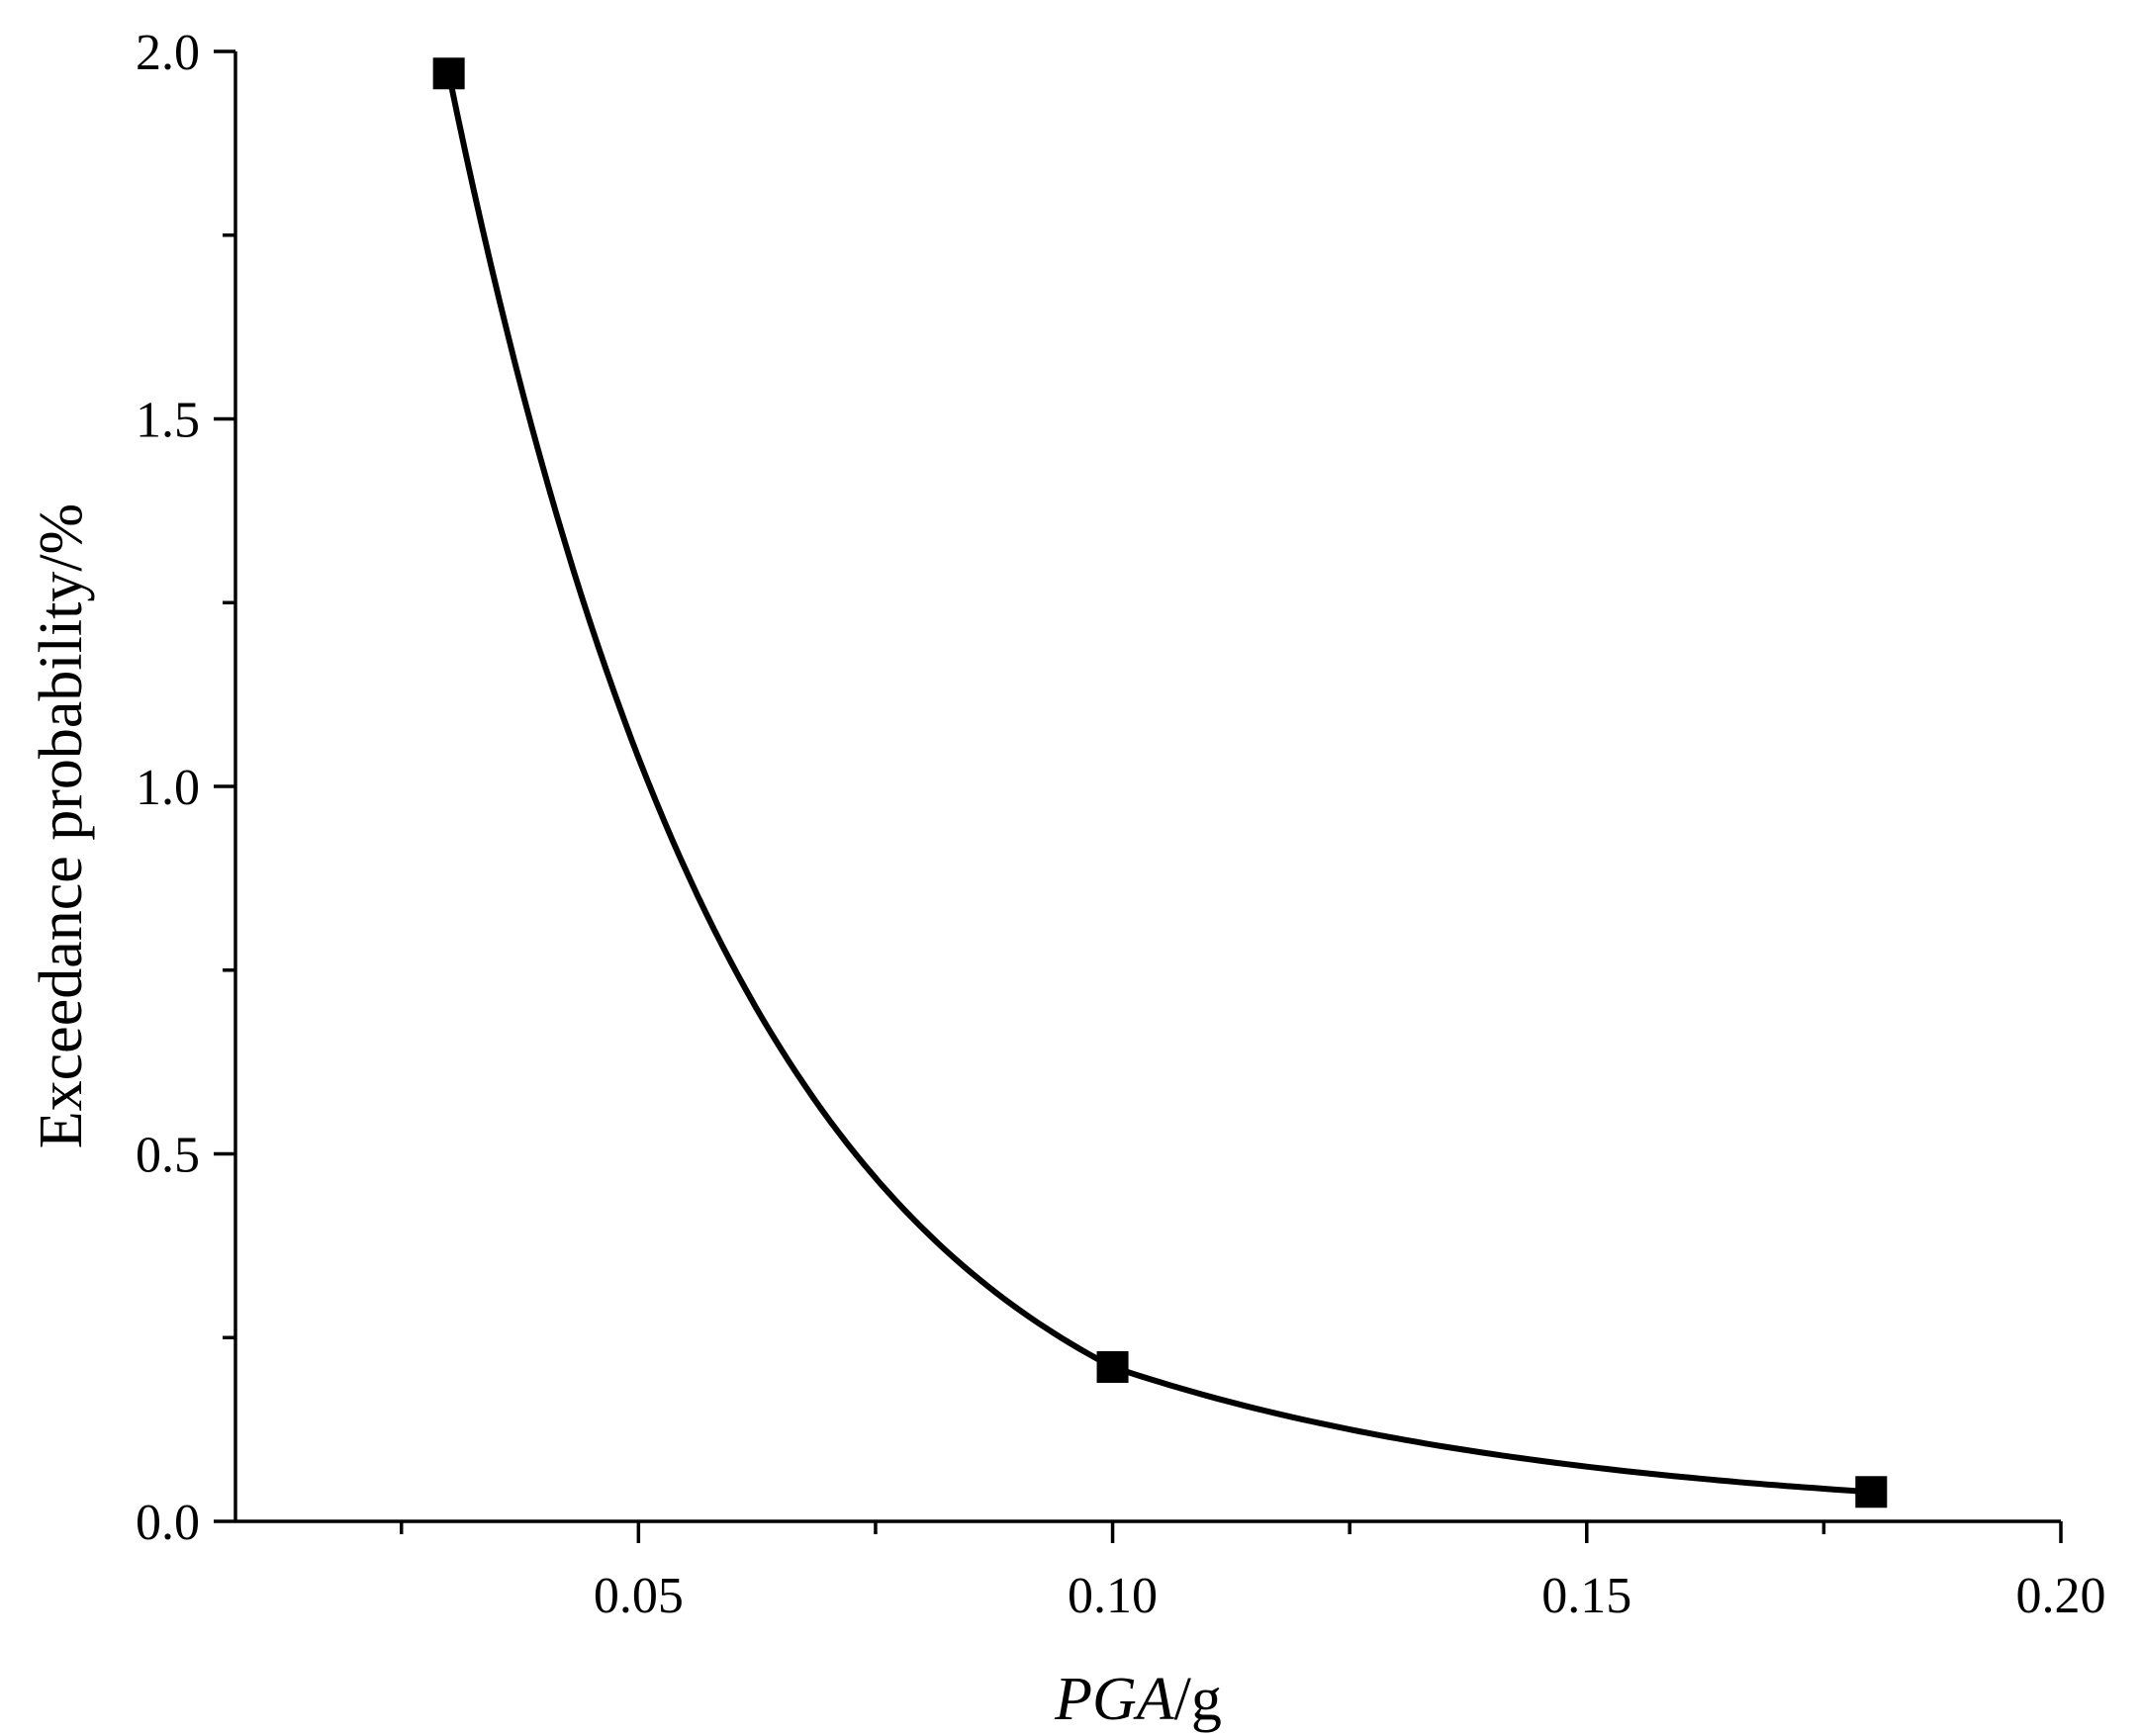  Describe the element at coordinates (61, 825) in the screenshot. I see `y-axis-title: Exceedance probability/%` at that location.